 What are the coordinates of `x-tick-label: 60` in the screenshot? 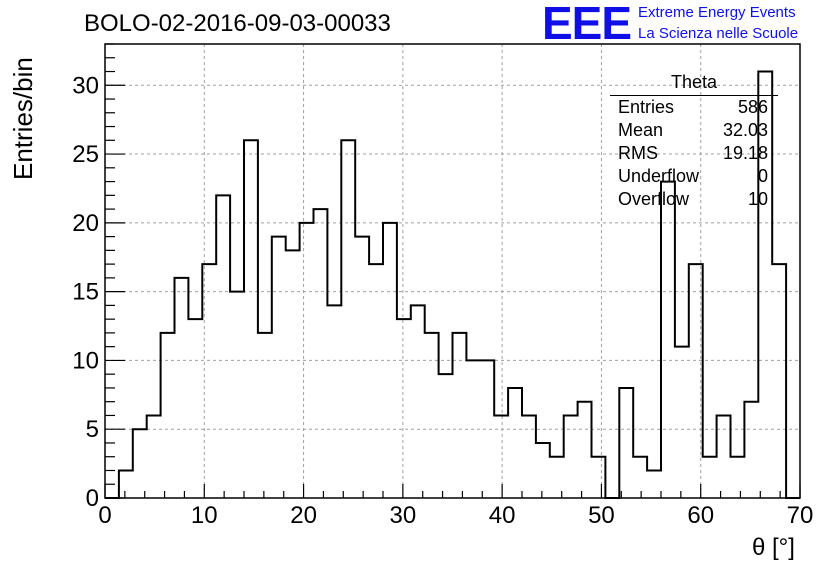 It's located at (700, 515).